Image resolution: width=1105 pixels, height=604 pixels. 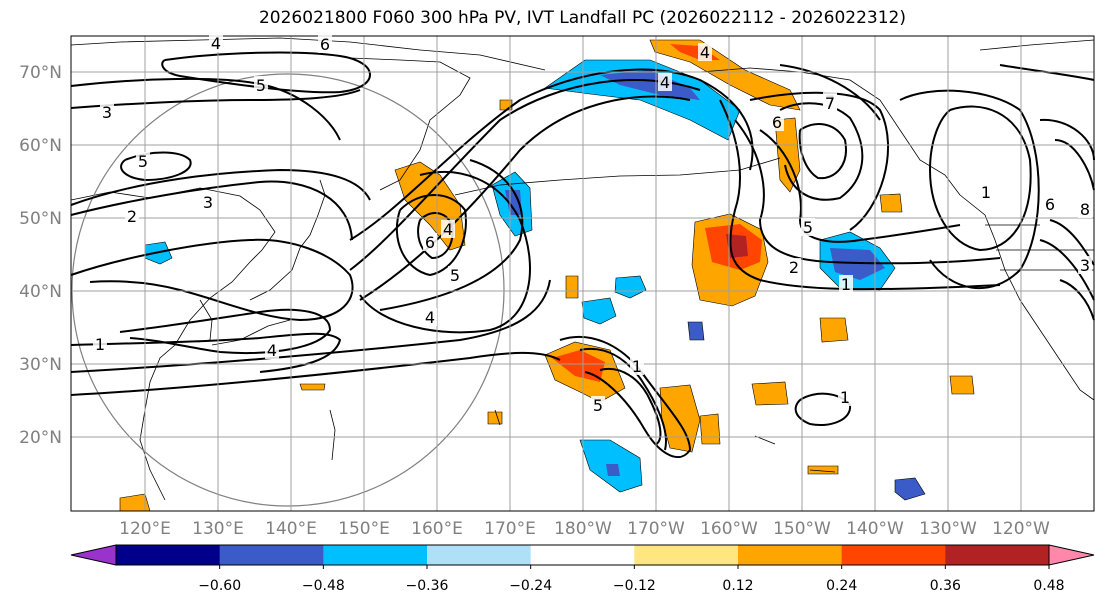 I want to click on shade-pos-ne, so click(x=891, y=203).